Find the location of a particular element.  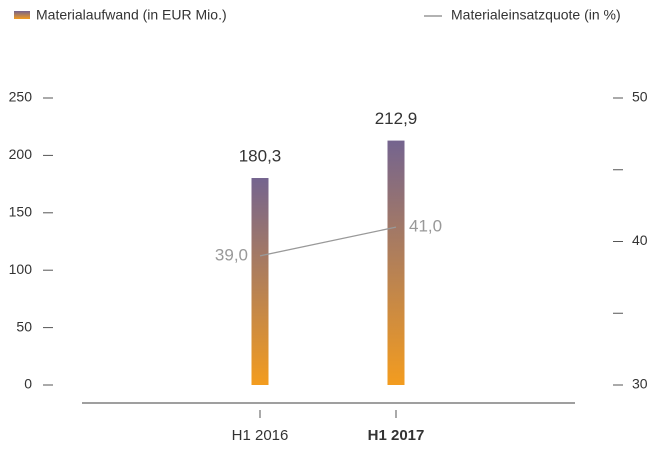

y-tick-label: 200 is located at coordinates (21, 154).